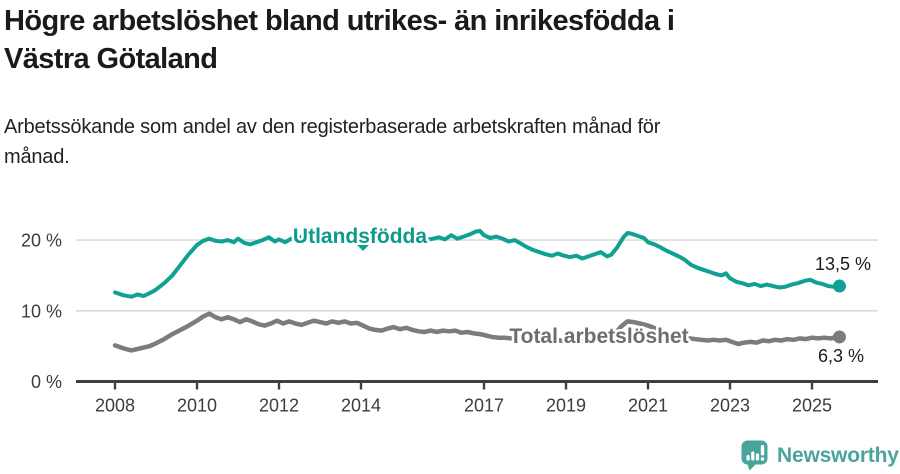 Image resolution: width=900 pixels, height=474 pixels. What do you see at coordinates (279, 406) in the screenshot?
I see `x-tick-label: 2012` at bounding box center [279, 406].